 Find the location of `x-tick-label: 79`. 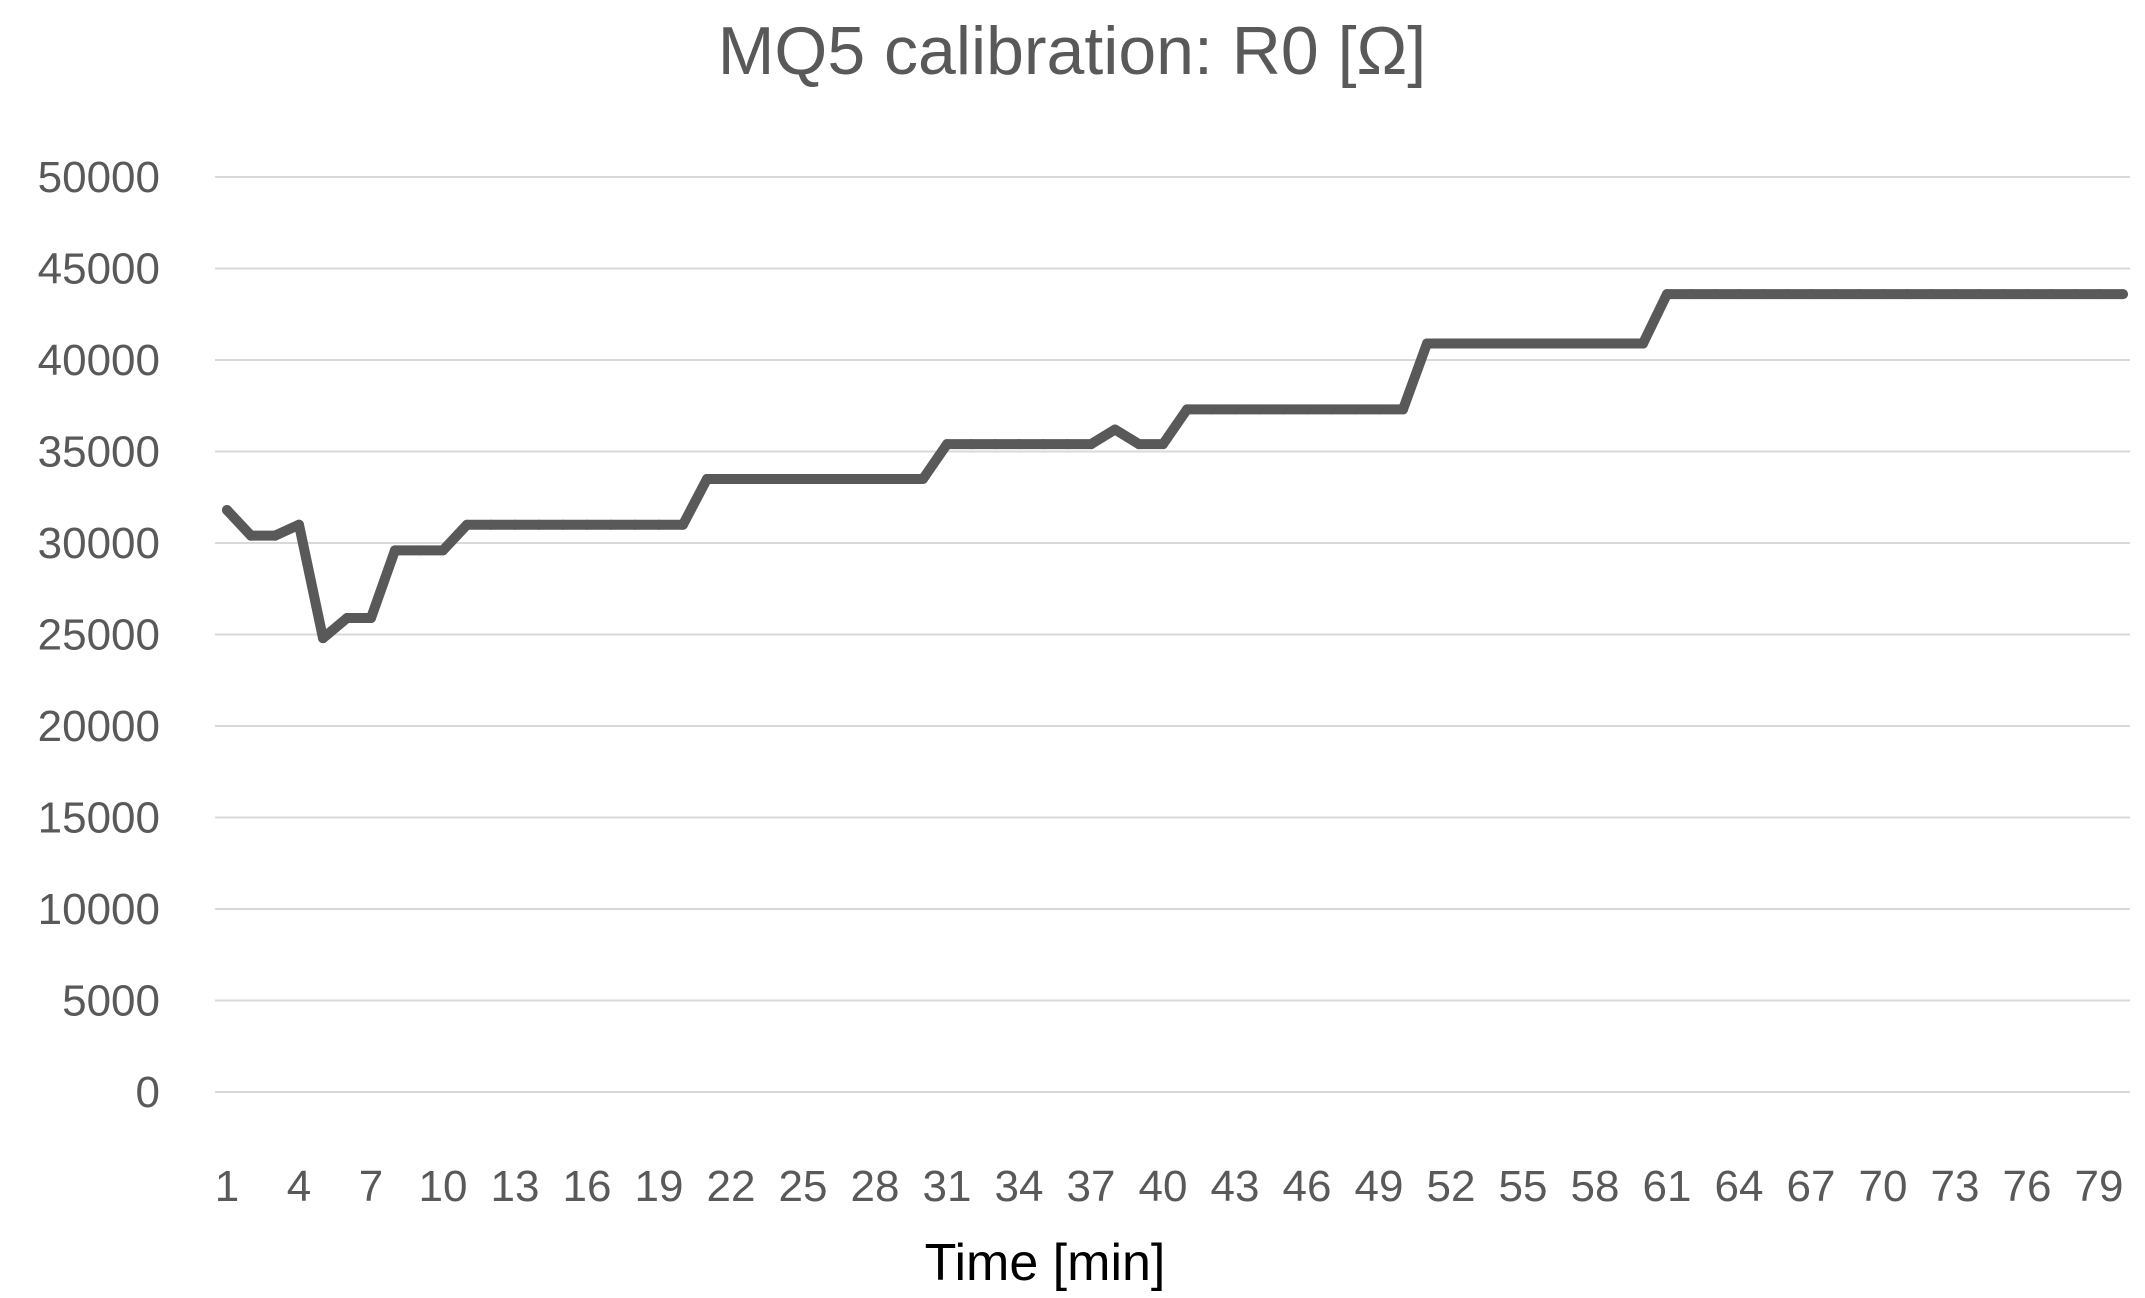

x-tick-label: 79 is located at coordinates (2099, 1186).